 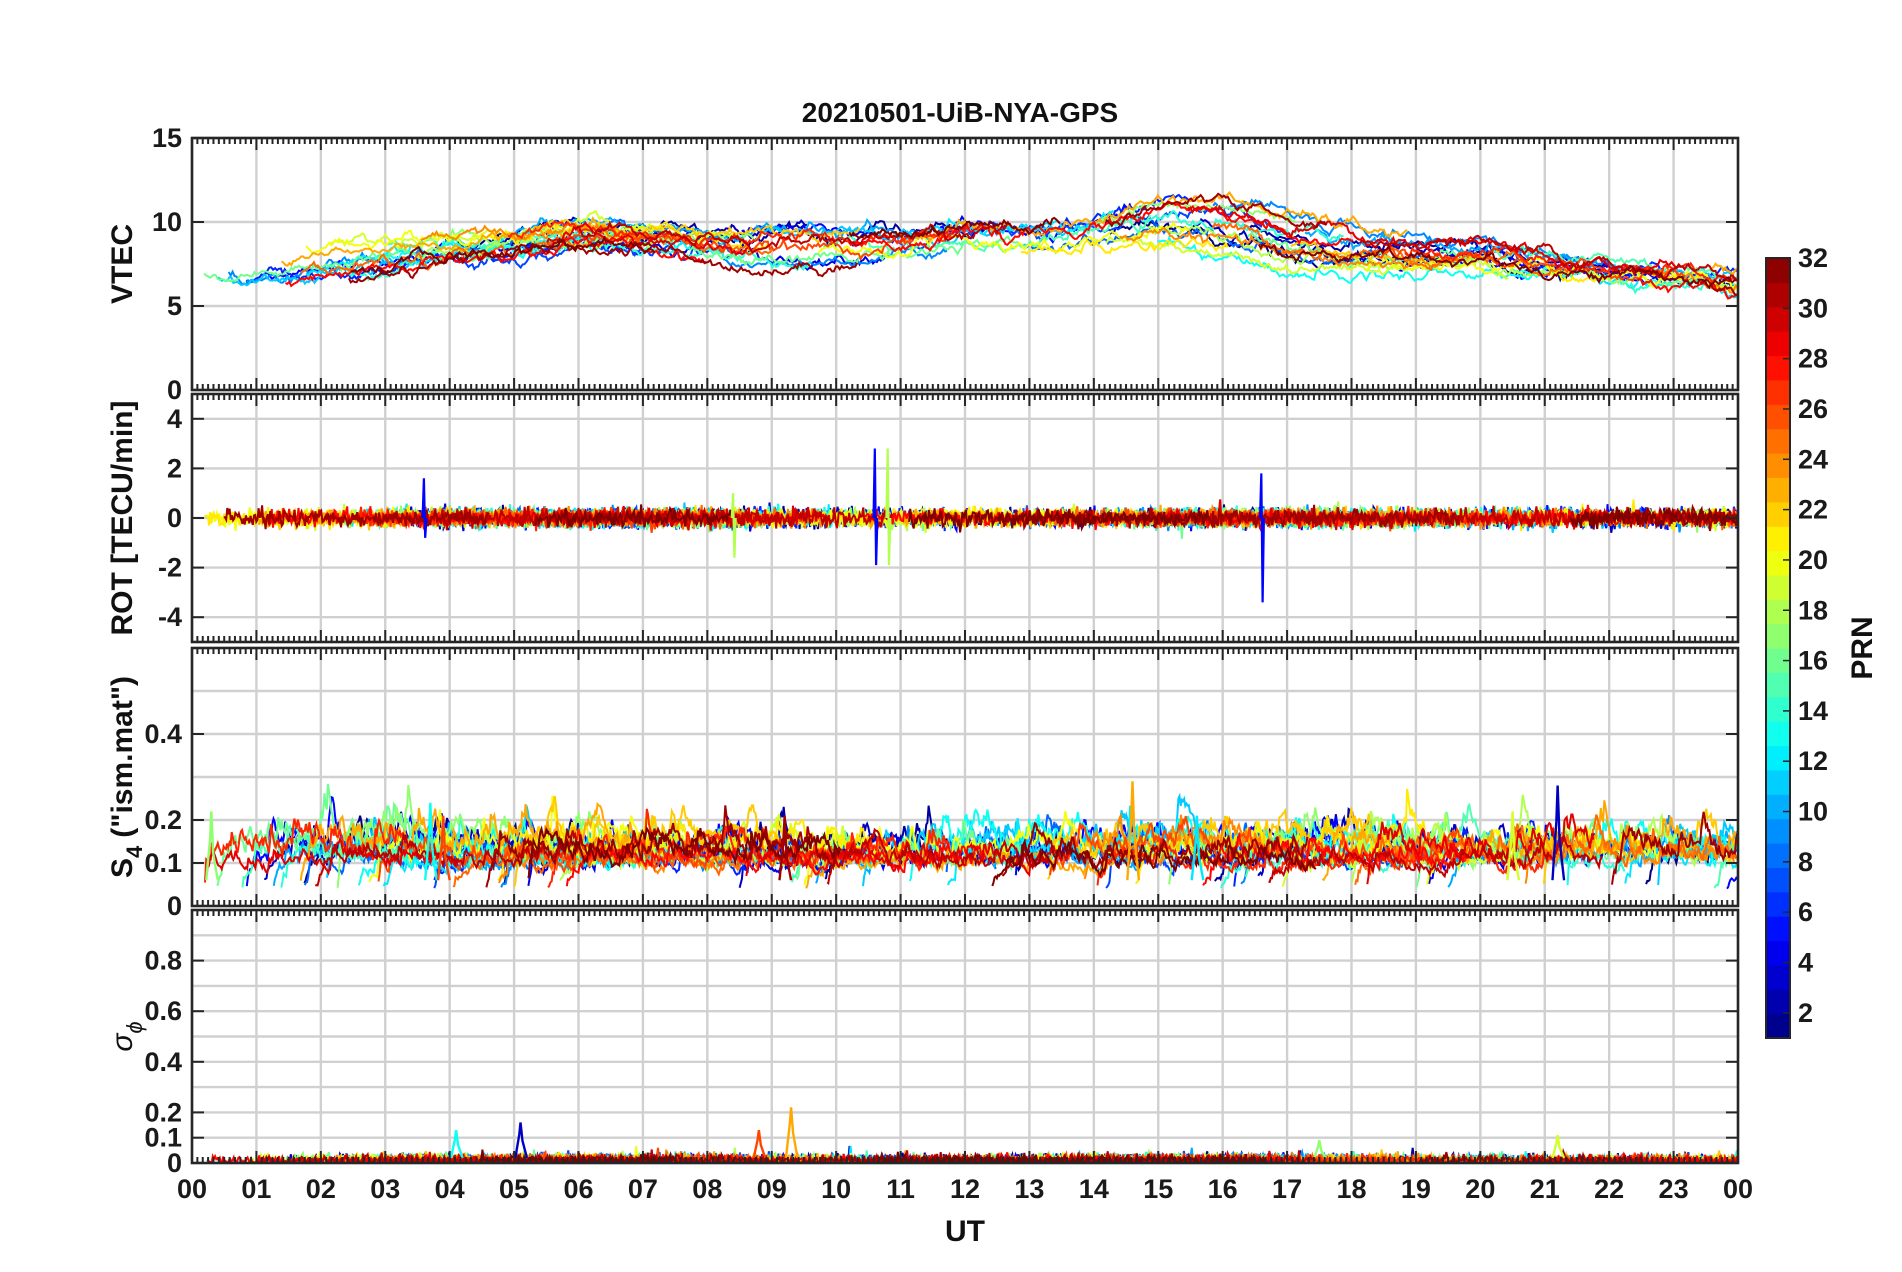 What do you see at coordinates (174, 306) in the screenshot?
I see `y-tick-label: 5` at bounding box center [174, 306].